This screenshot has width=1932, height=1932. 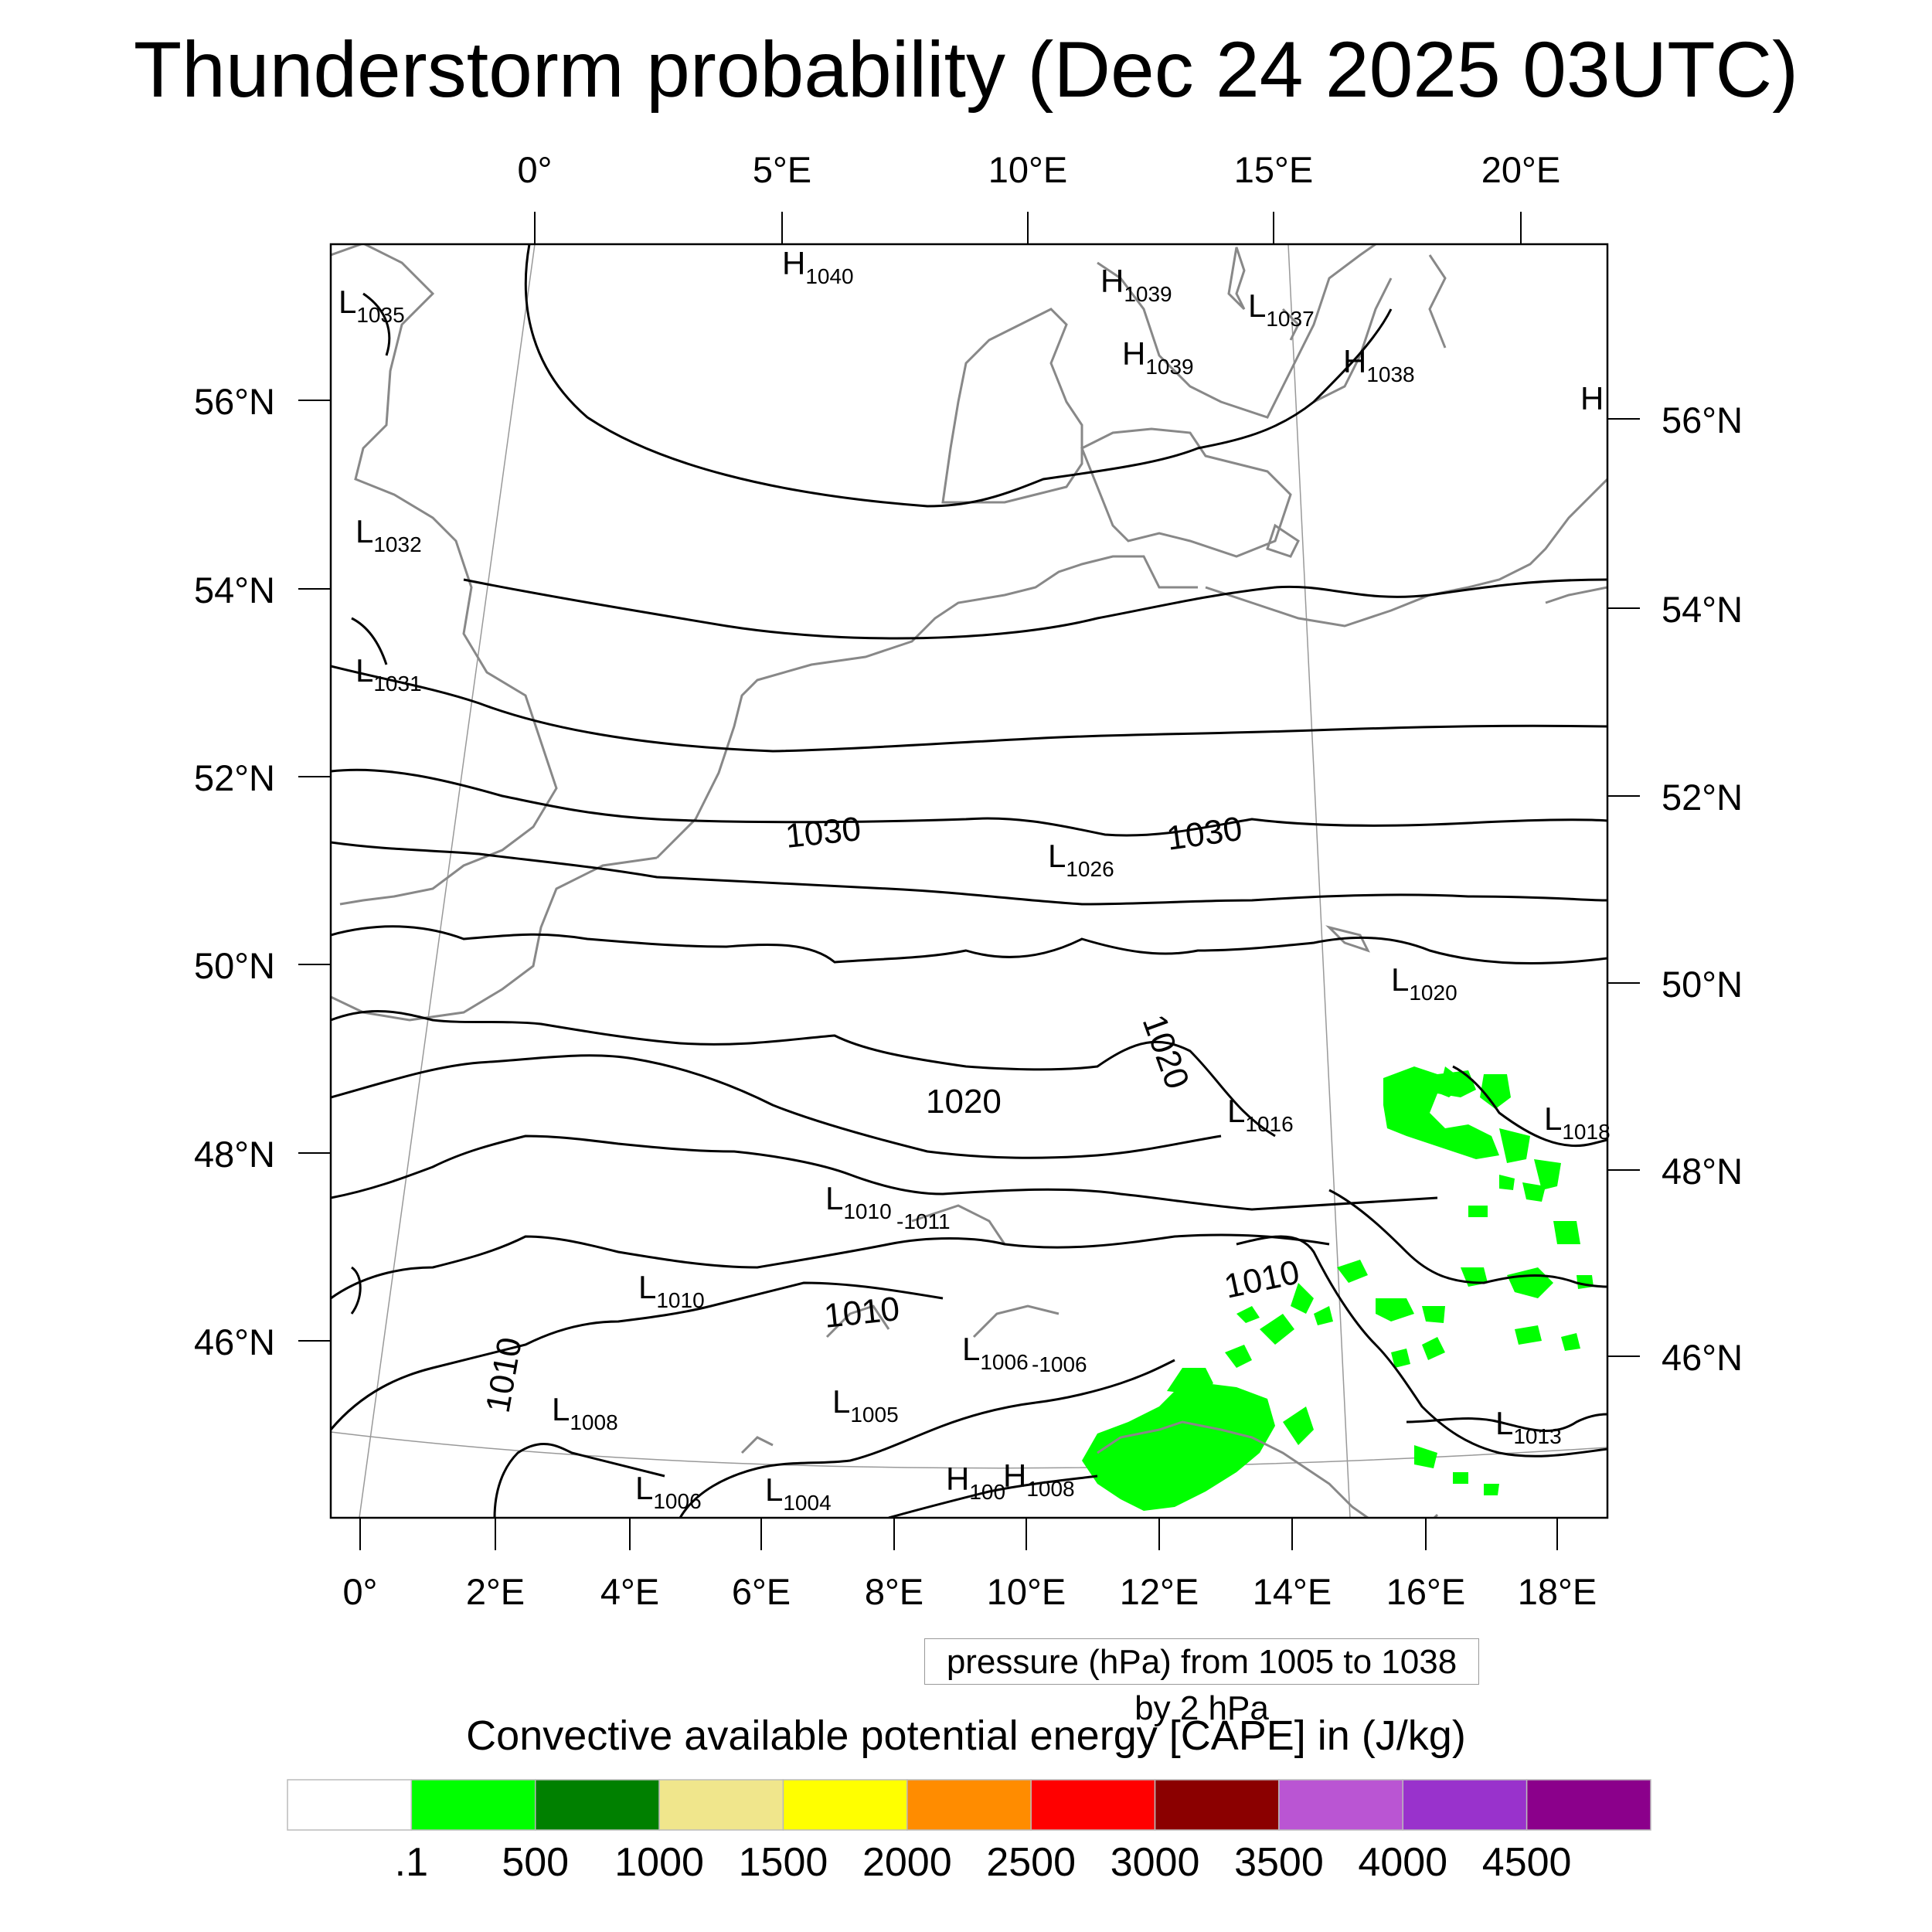 I want to click on bottom-lon-label: 8°E, so click(x=894, y=1591).